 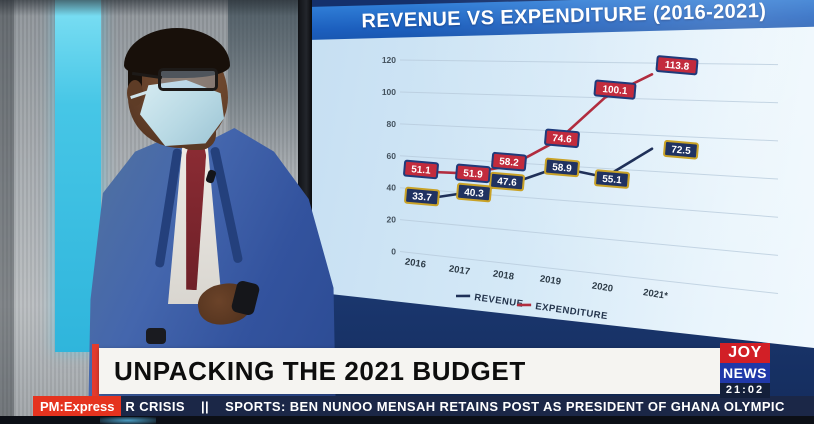 What do you see at coordinates (156, 336) in the screenshot?
I see `wrist-watch-left` at bounding box center [156, 336].